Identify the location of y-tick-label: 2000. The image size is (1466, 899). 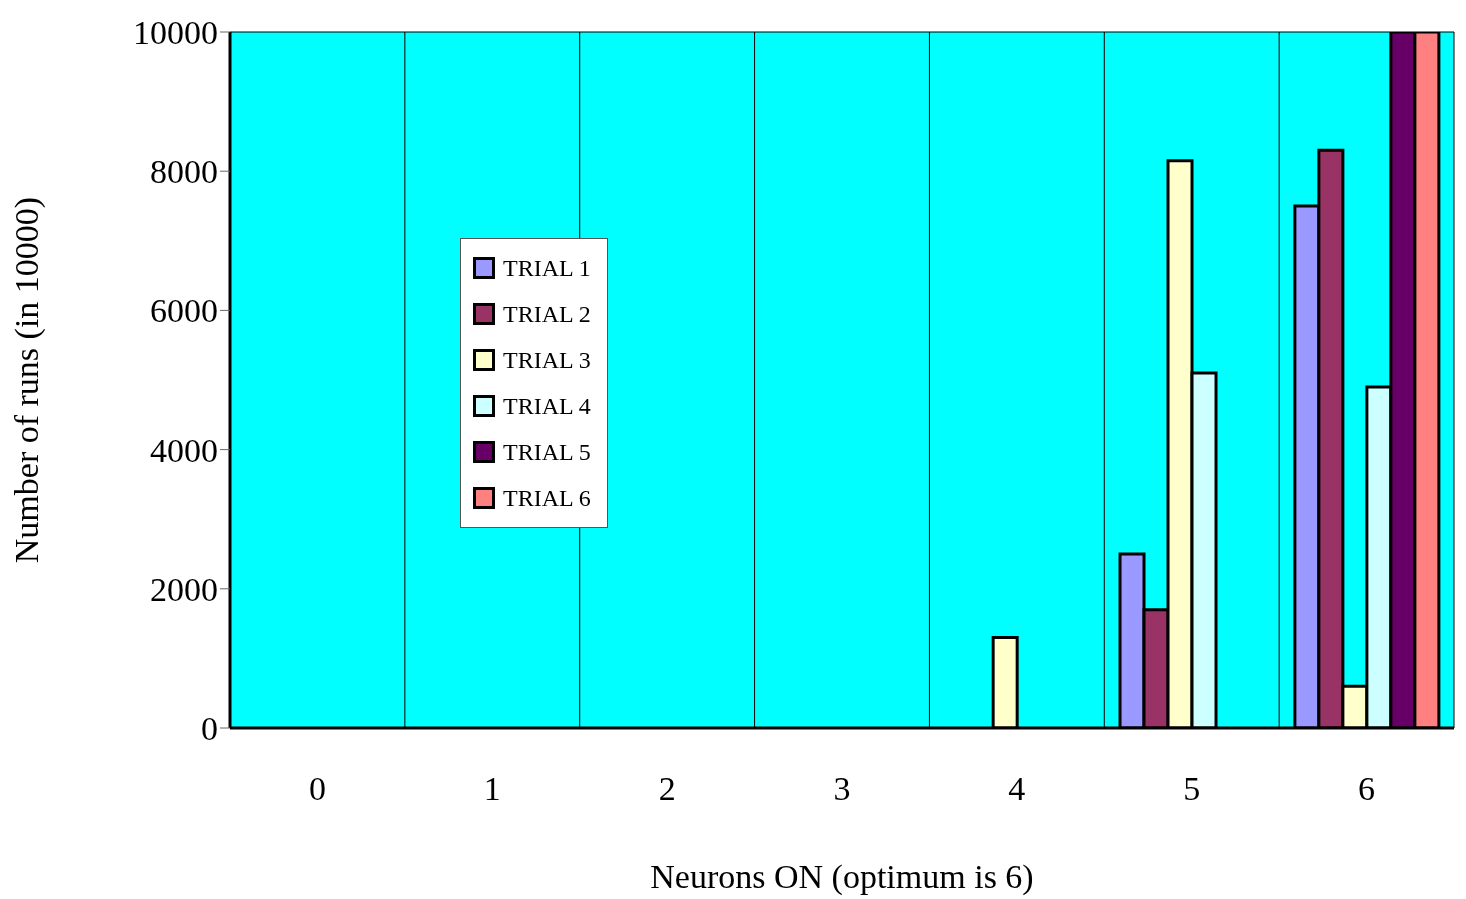
(184, 589).